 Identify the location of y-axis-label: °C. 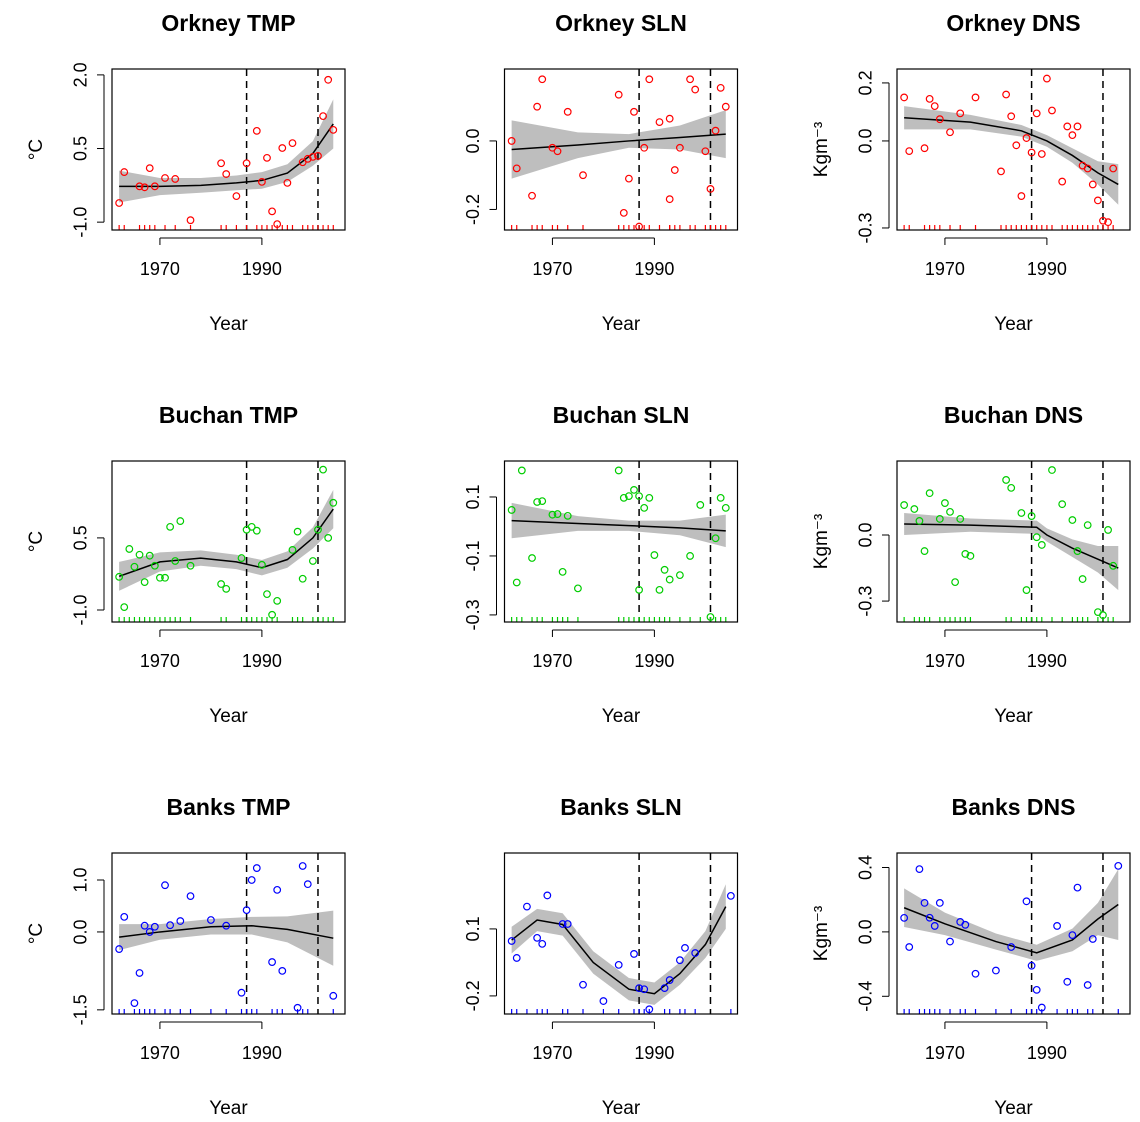
(36, 149).